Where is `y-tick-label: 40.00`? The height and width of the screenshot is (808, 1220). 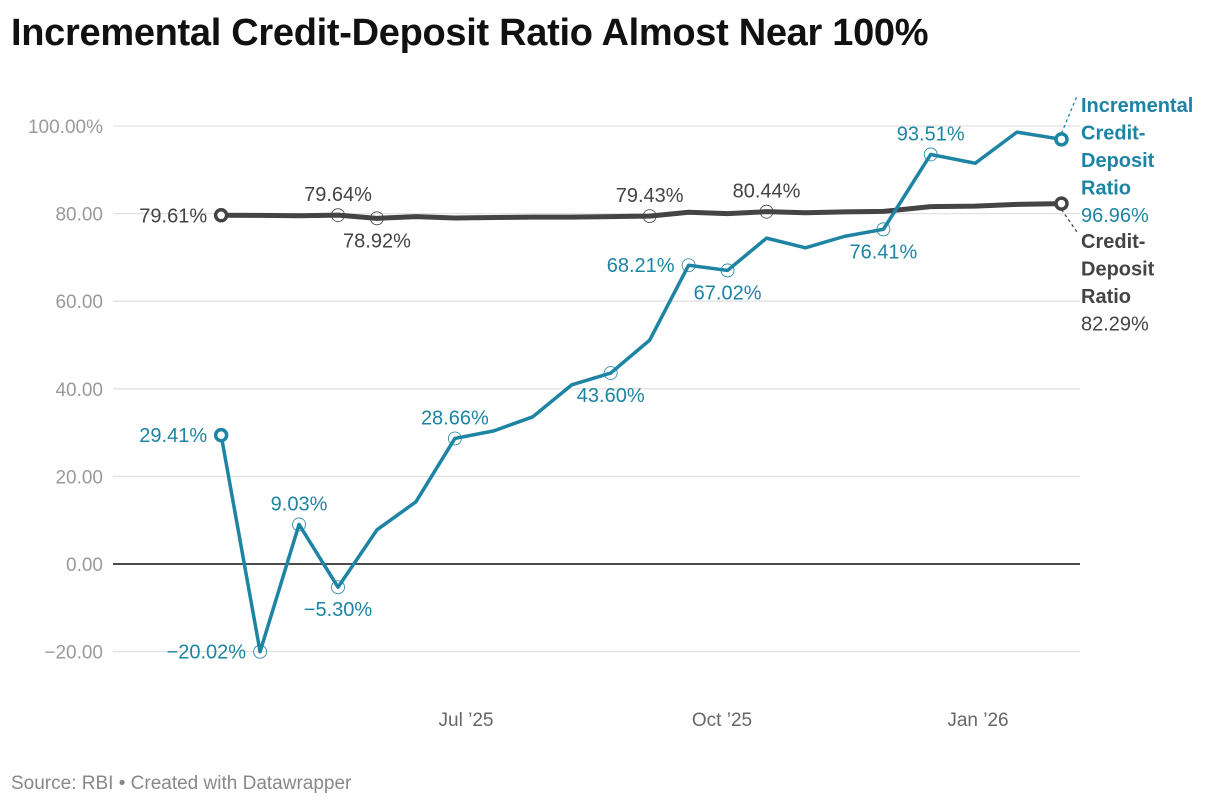
y-tick-label: 40.00 is located at coordinates (79, 390).